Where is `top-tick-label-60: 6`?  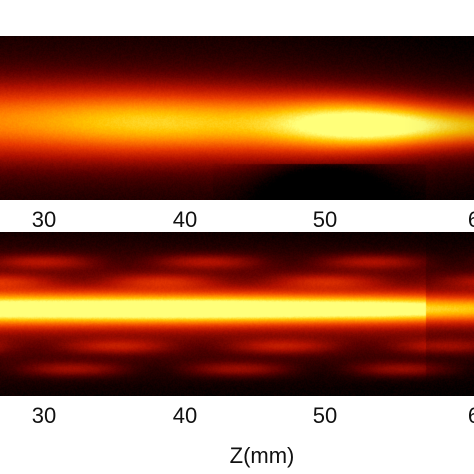
top-tick-label-60: 6 is located at coordinates (471, 219).